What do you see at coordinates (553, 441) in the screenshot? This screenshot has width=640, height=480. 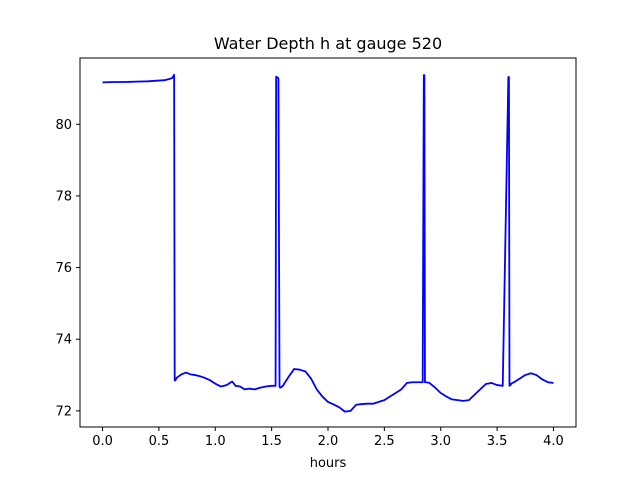 I see `x-tick-label: 4.0` at bounding box center [553, 441].